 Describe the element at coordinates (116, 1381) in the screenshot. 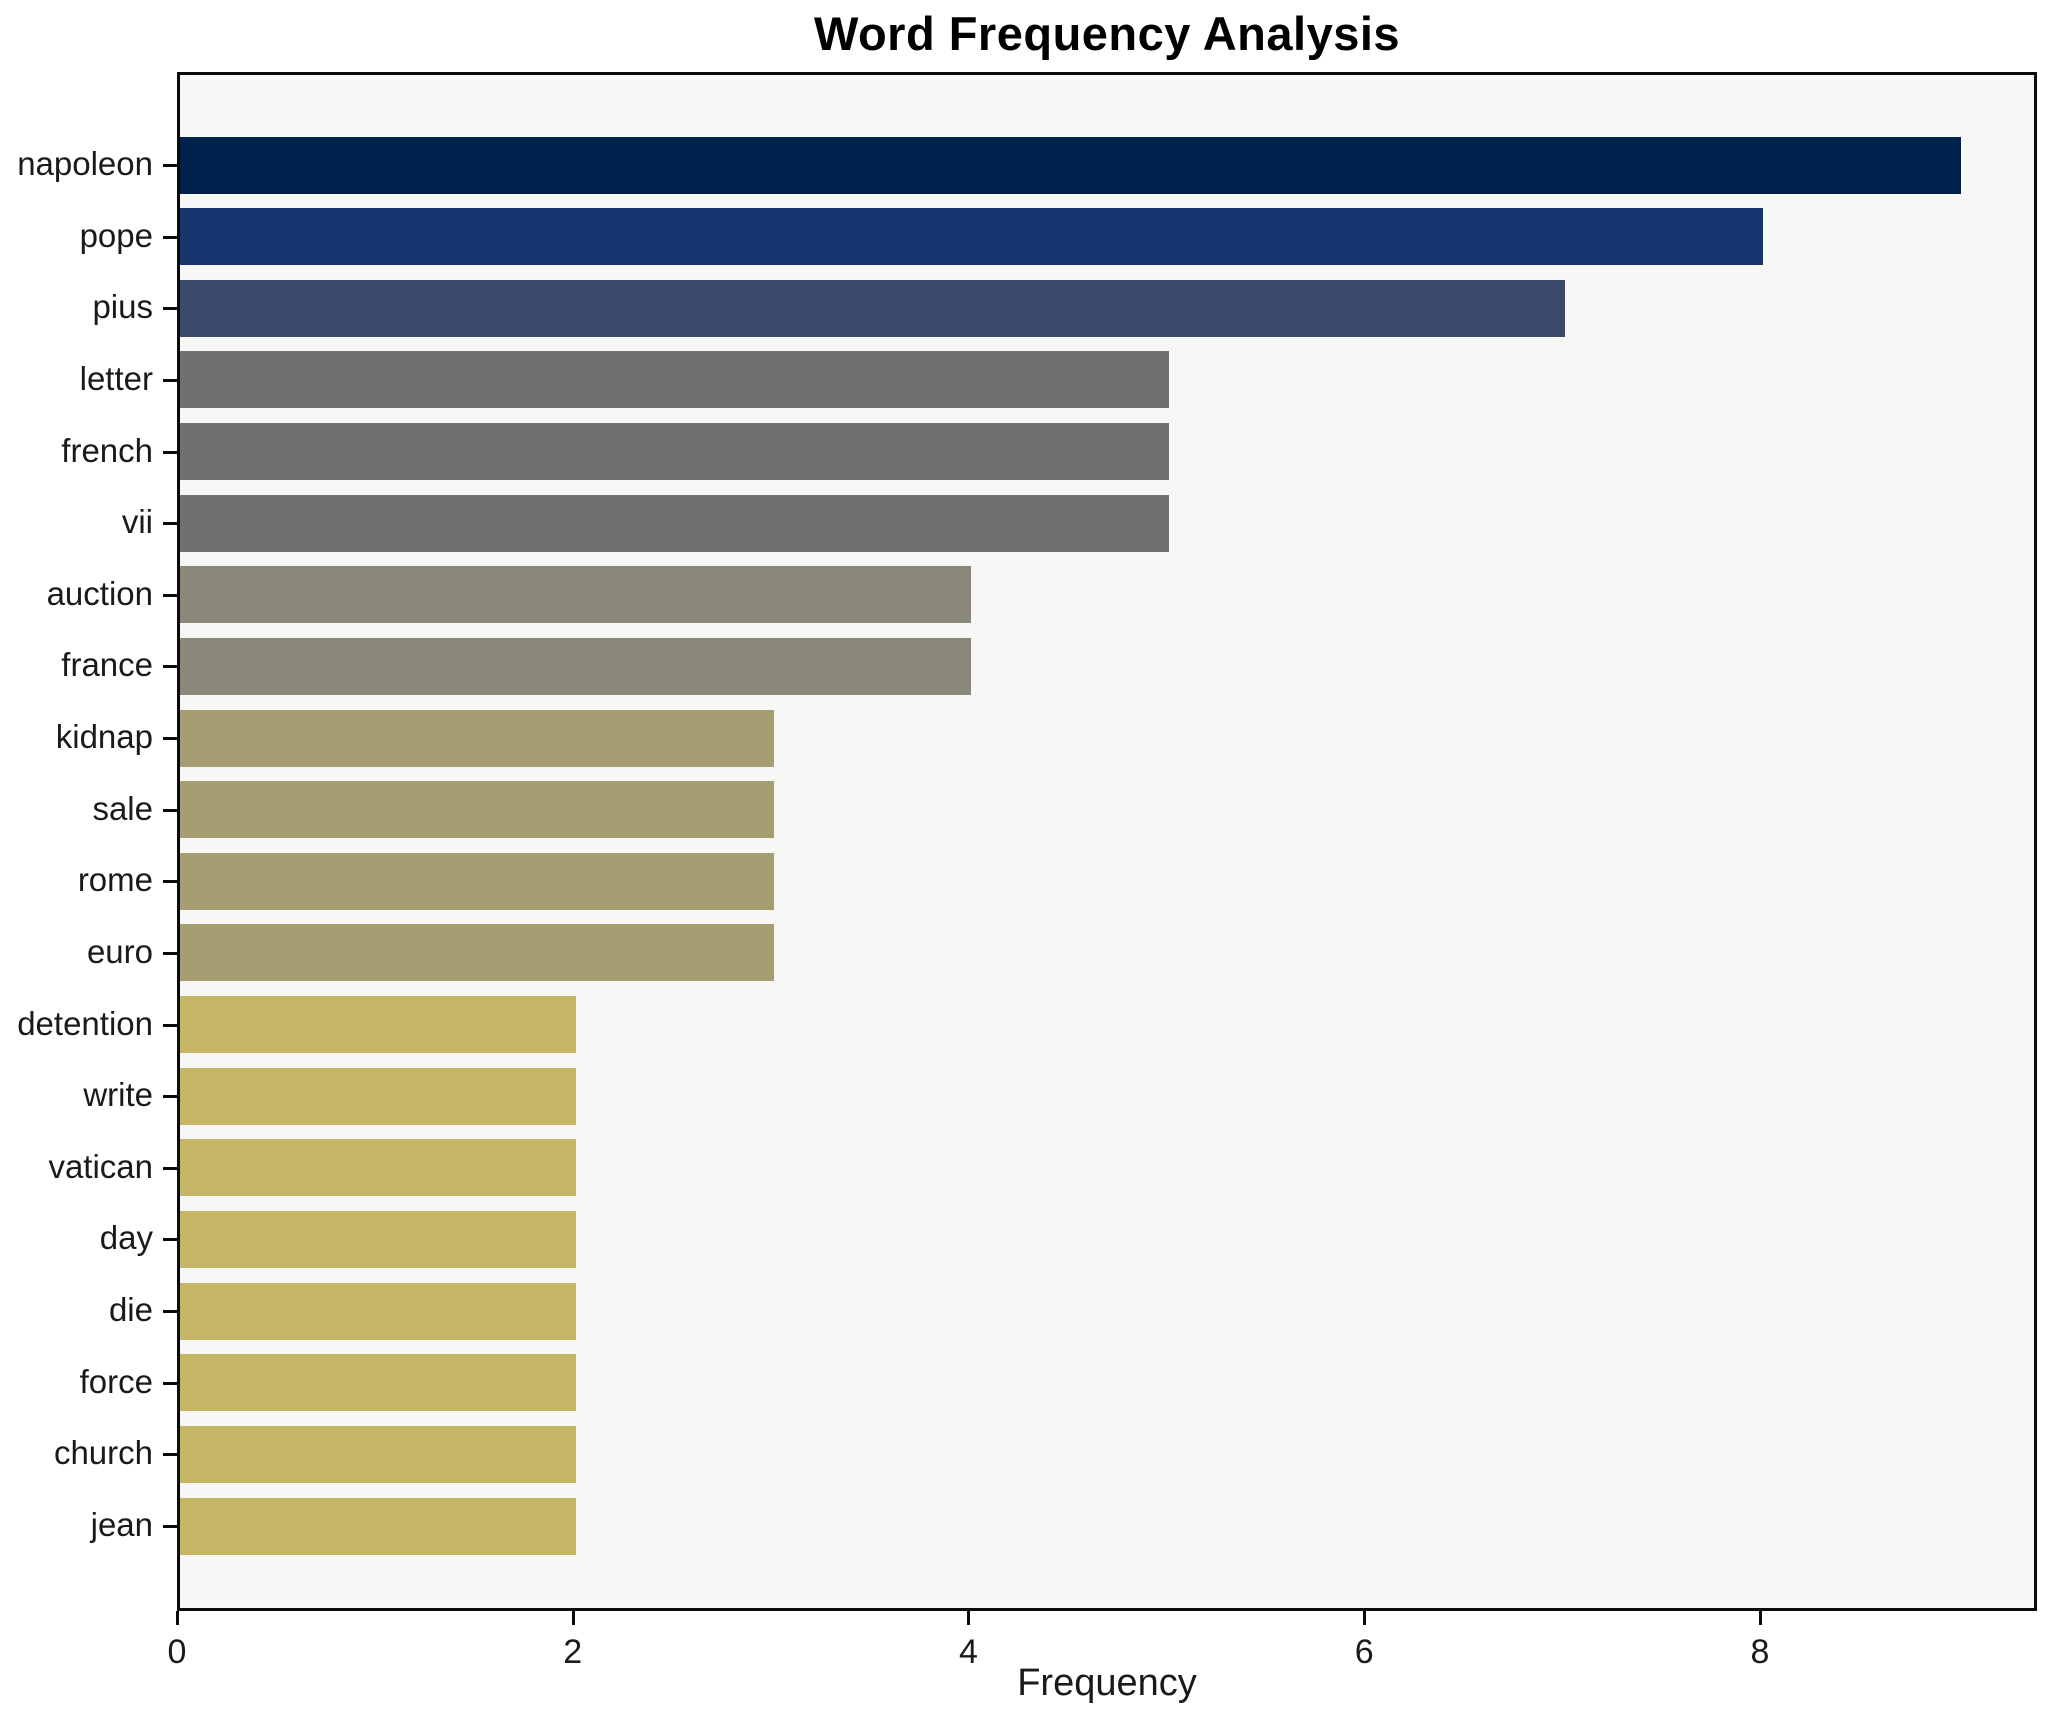

I see `y-tick-label: force` at that location.